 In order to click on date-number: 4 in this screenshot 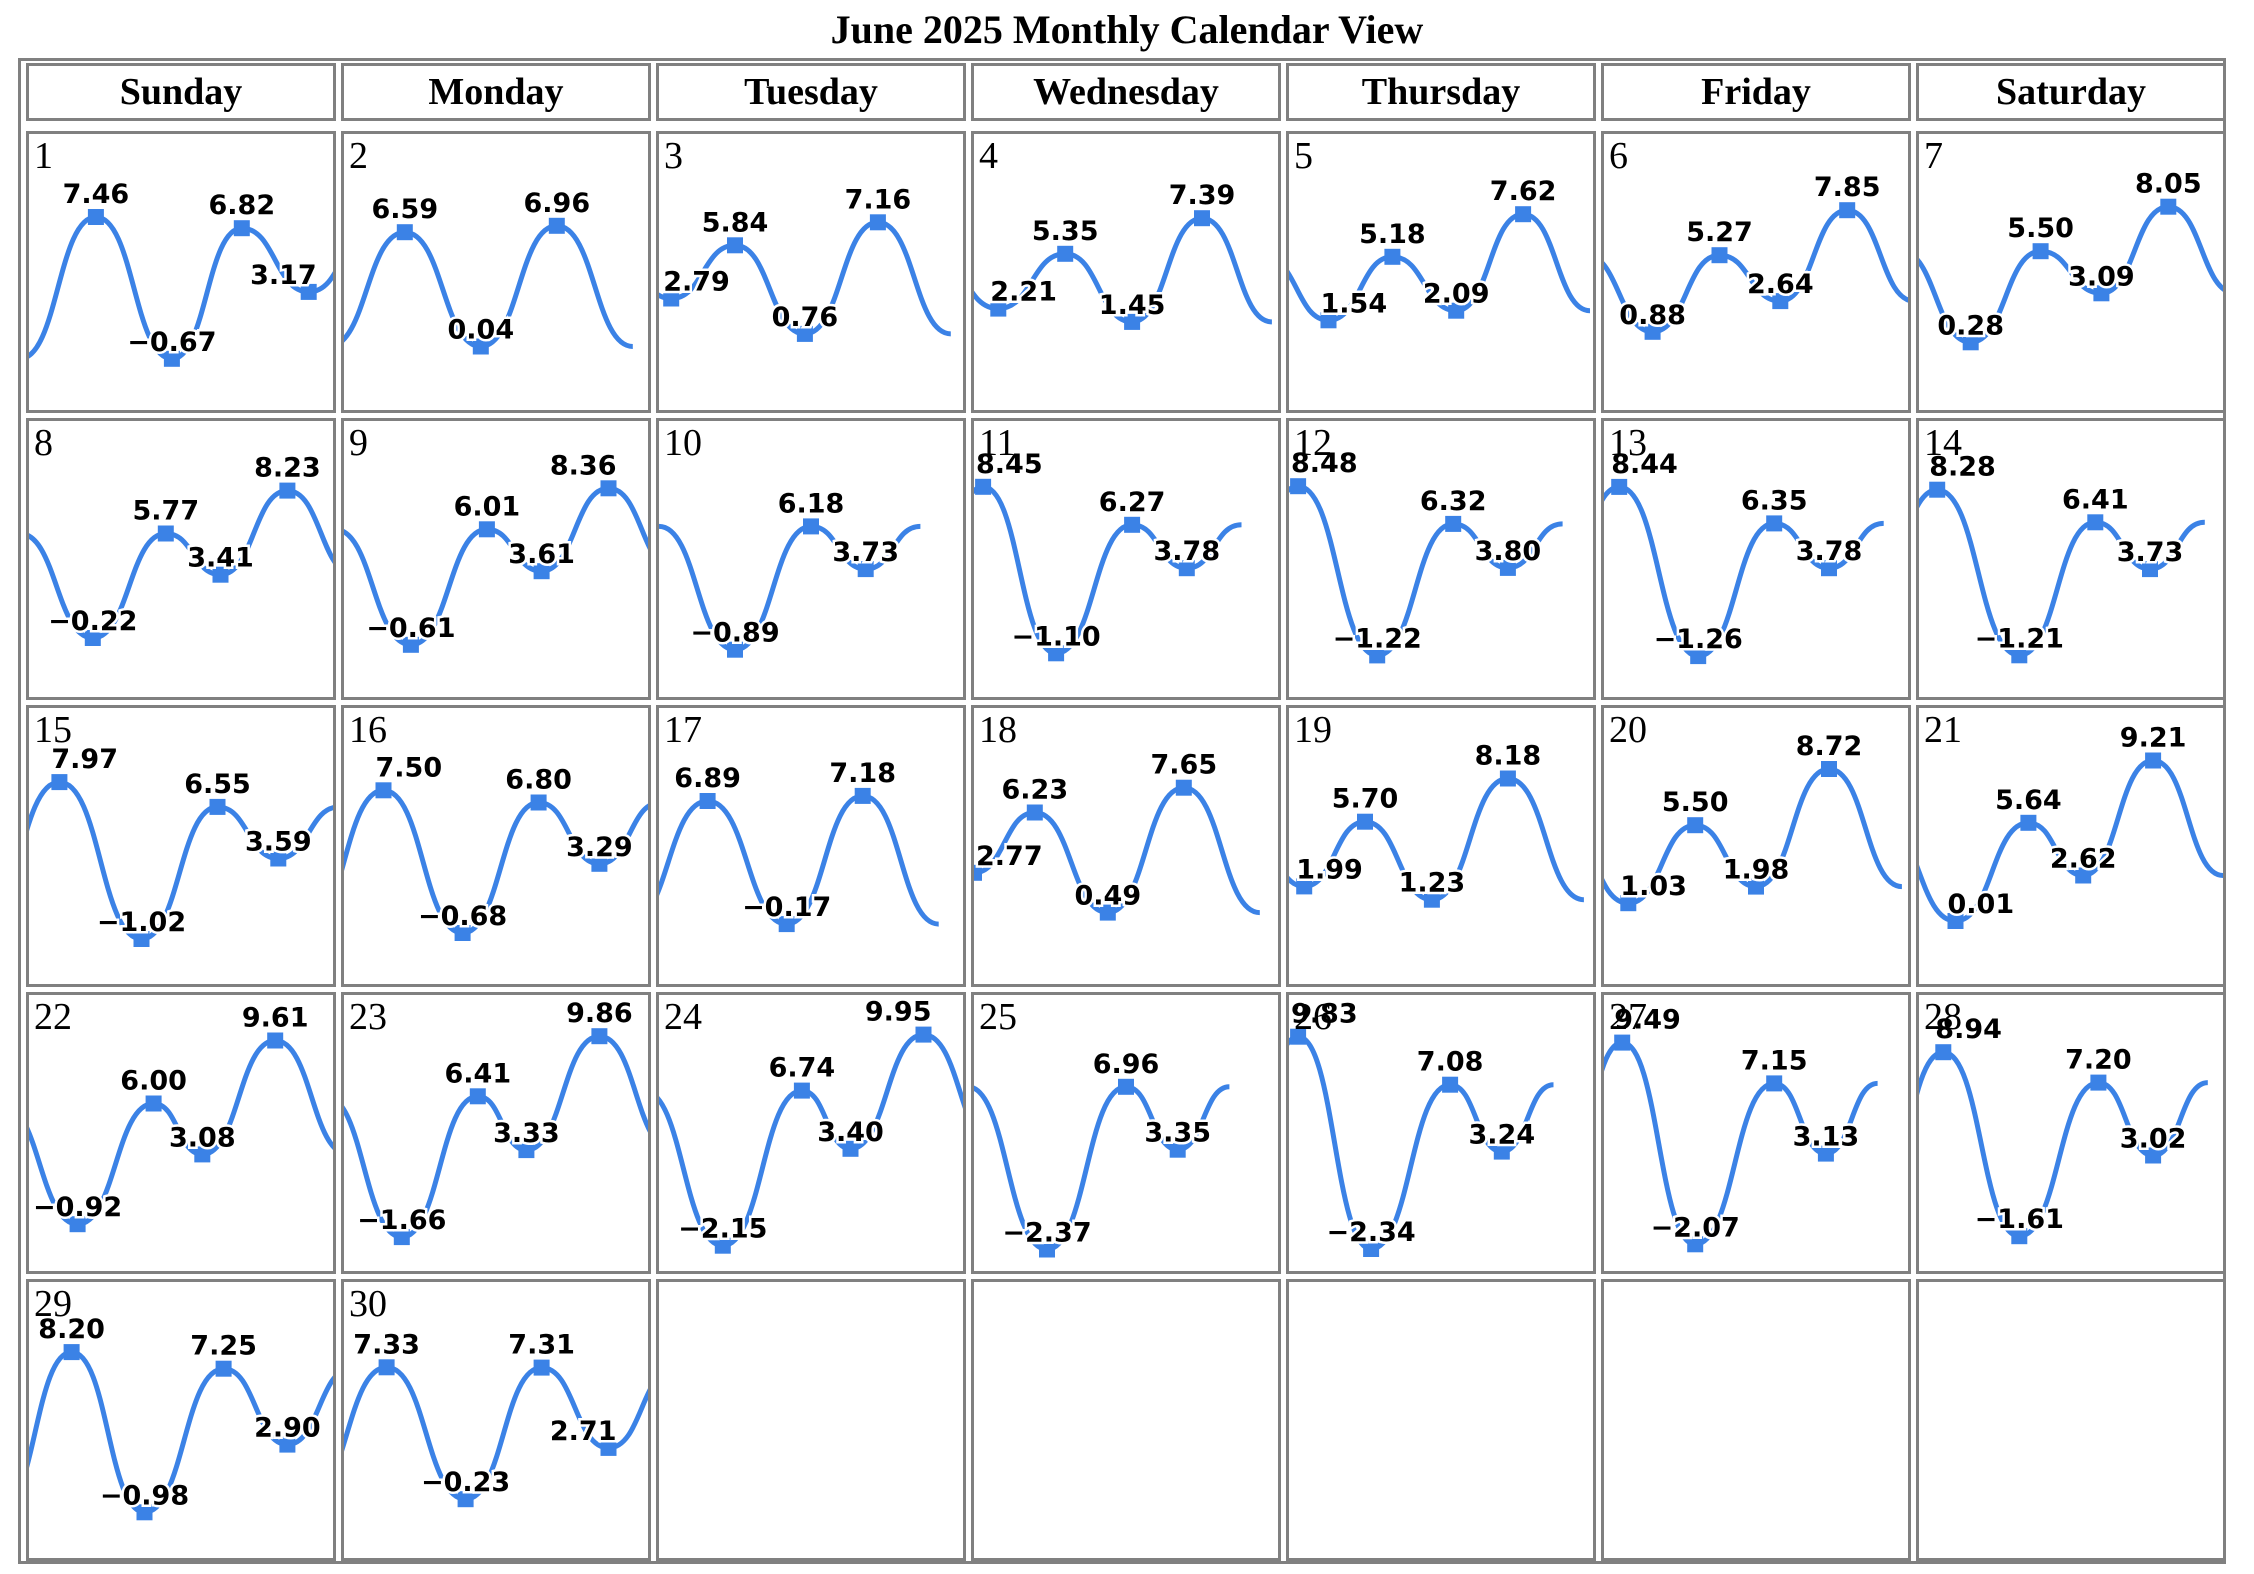, I will do `click(988, 156)`.